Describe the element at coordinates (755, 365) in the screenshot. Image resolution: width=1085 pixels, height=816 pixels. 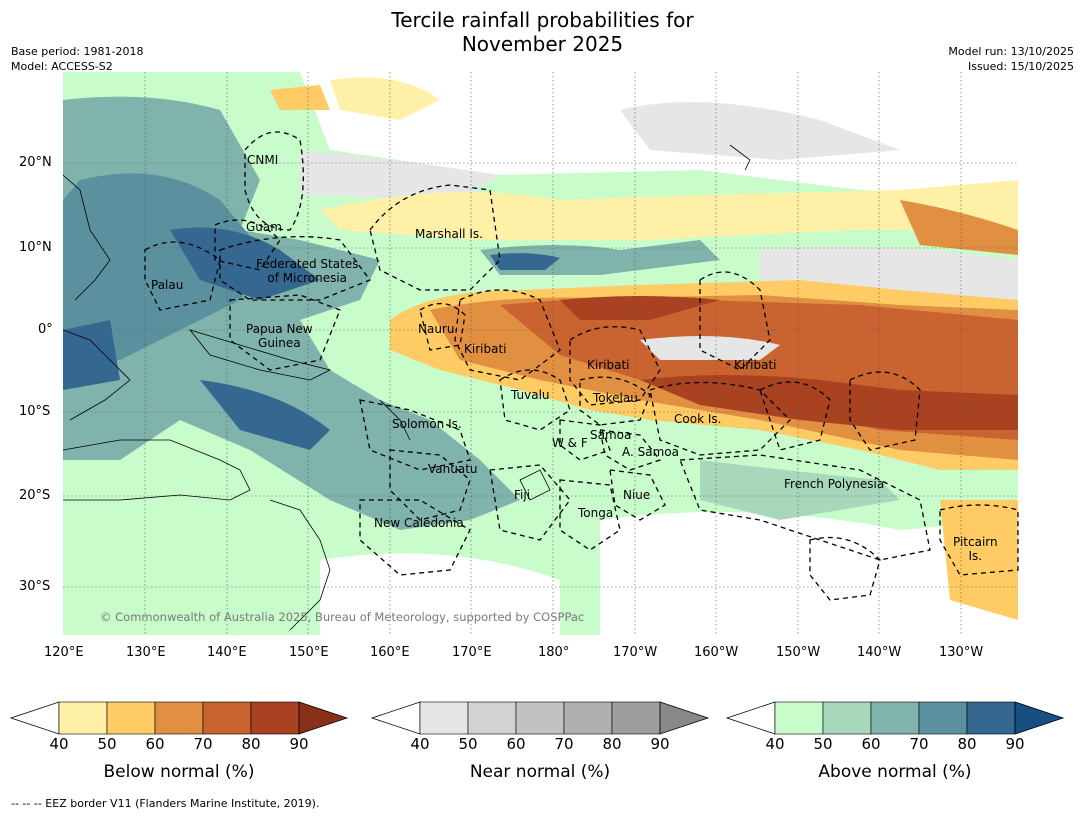
I see `place-label-kiribati-east: Kiribati` at that location.